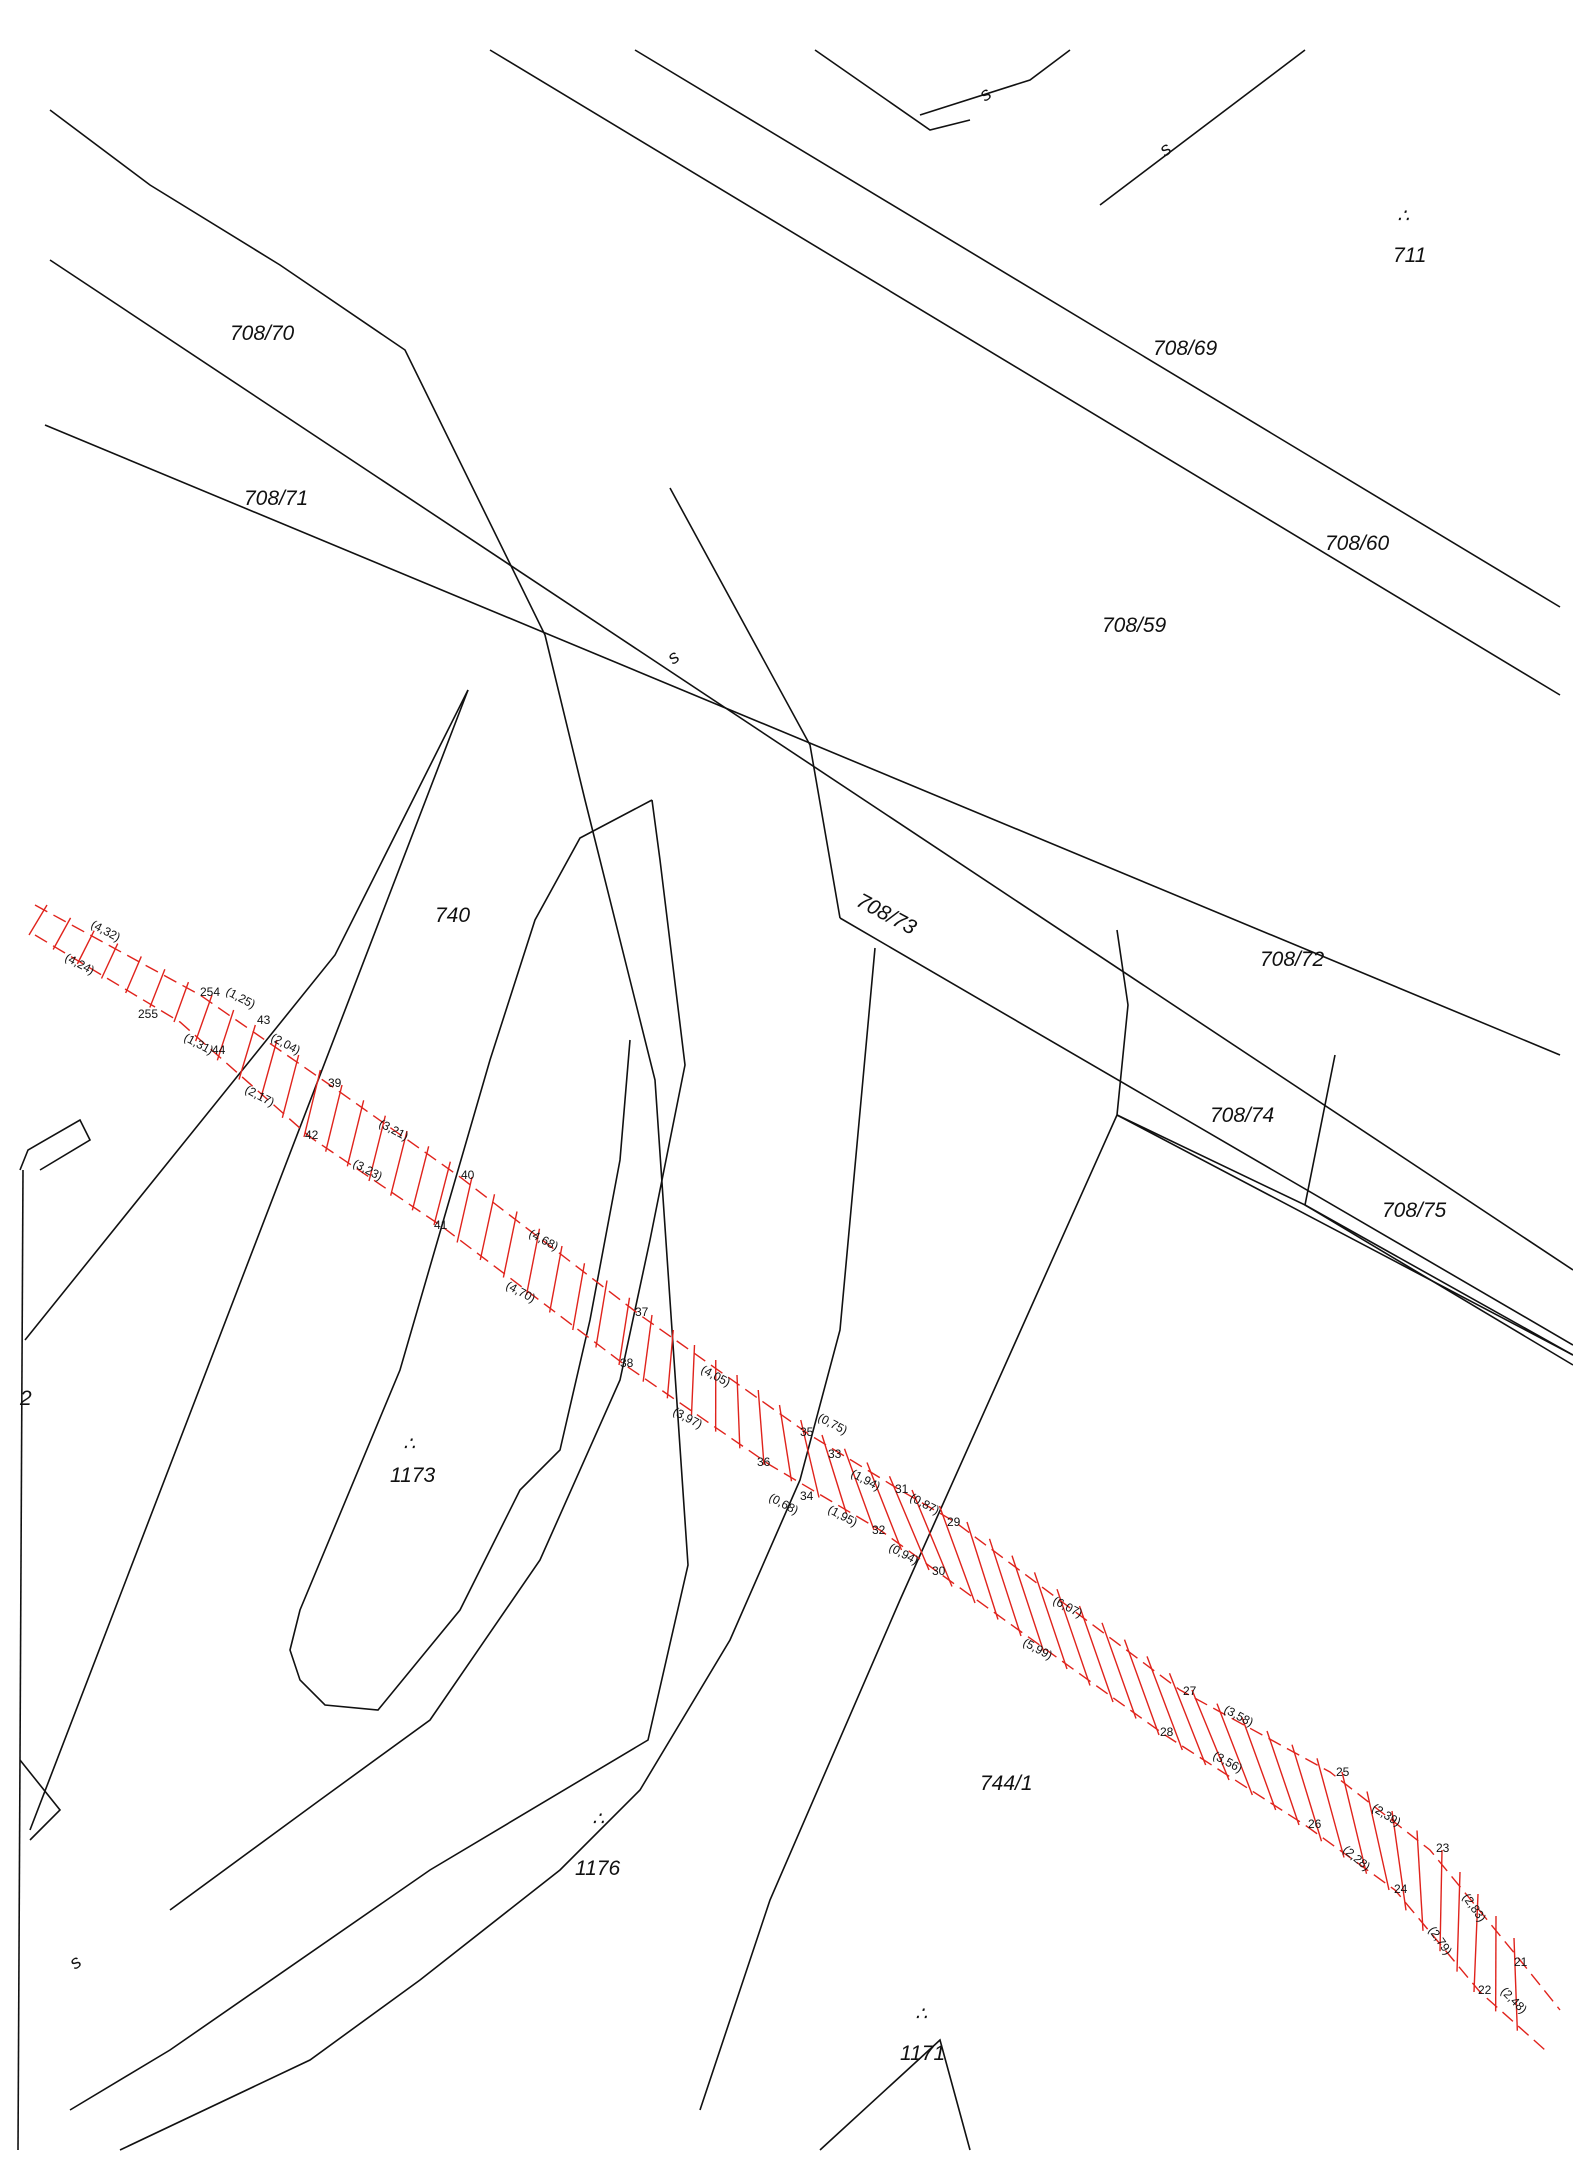  What do you see at coordinates (835, 1454) in the screenshot?
I see `point-number: 33` at bounding box center [835, 1454].